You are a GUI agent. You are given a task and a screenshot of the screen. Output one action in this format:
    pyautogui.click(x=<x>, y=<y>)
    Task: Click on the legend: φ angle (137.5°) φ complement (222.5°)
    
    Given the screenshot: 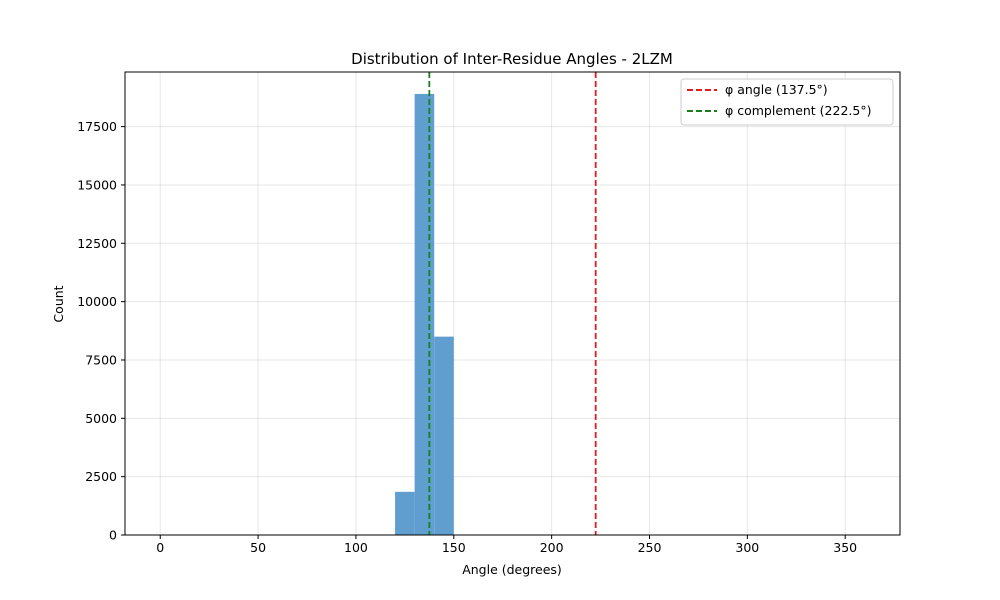 What is the action you would take?
    pyautogui.click(x=787, y=102)
    